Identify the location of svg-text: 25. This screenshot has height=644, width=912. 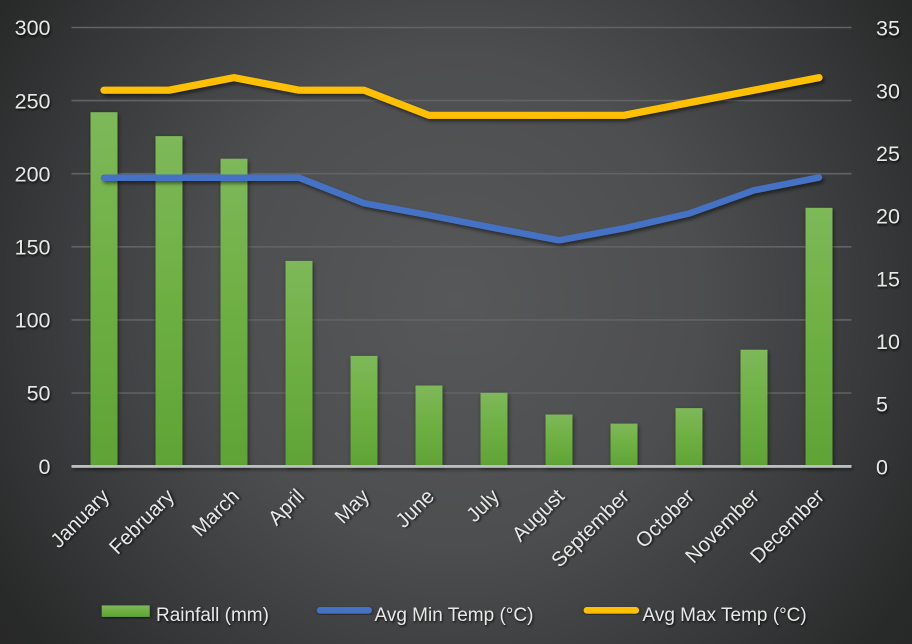
(888, 154).